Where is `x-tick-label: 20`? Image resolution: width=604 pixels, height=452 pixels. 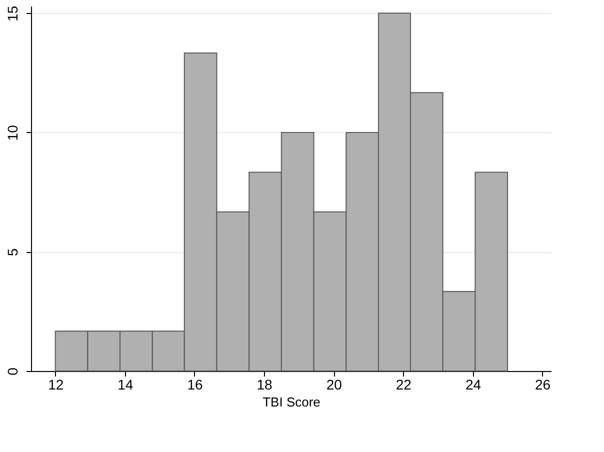
x-tick-label: 20 is located at coordinates (334, 384).